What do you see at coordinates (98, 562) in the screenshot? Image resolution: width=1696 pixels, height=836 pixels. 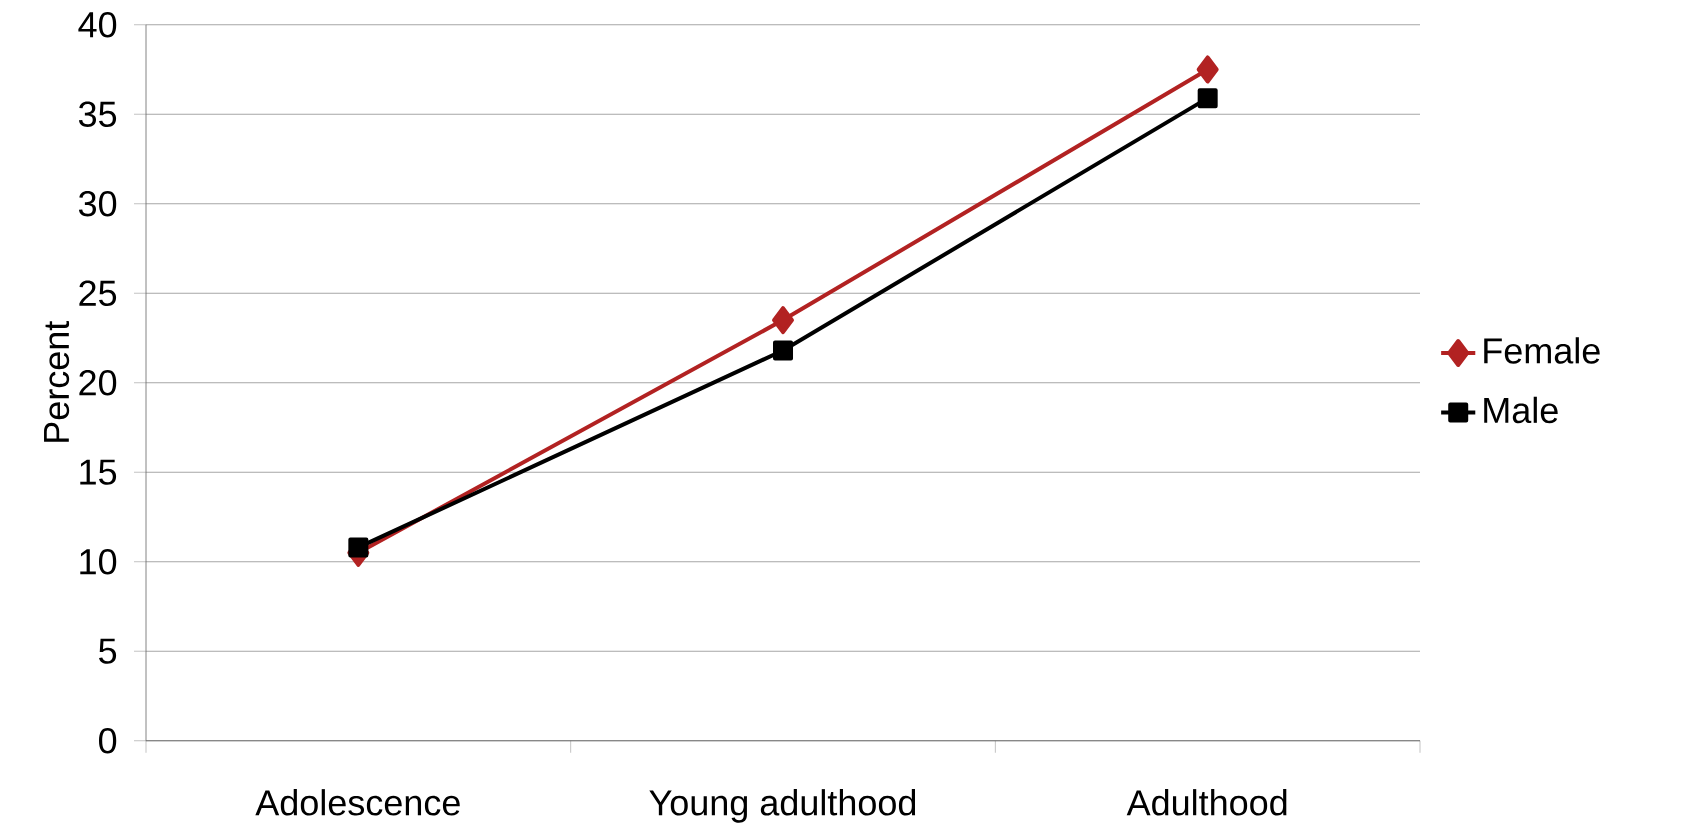 I see `y-tick-label: 10` at bounding box center [98, 562].